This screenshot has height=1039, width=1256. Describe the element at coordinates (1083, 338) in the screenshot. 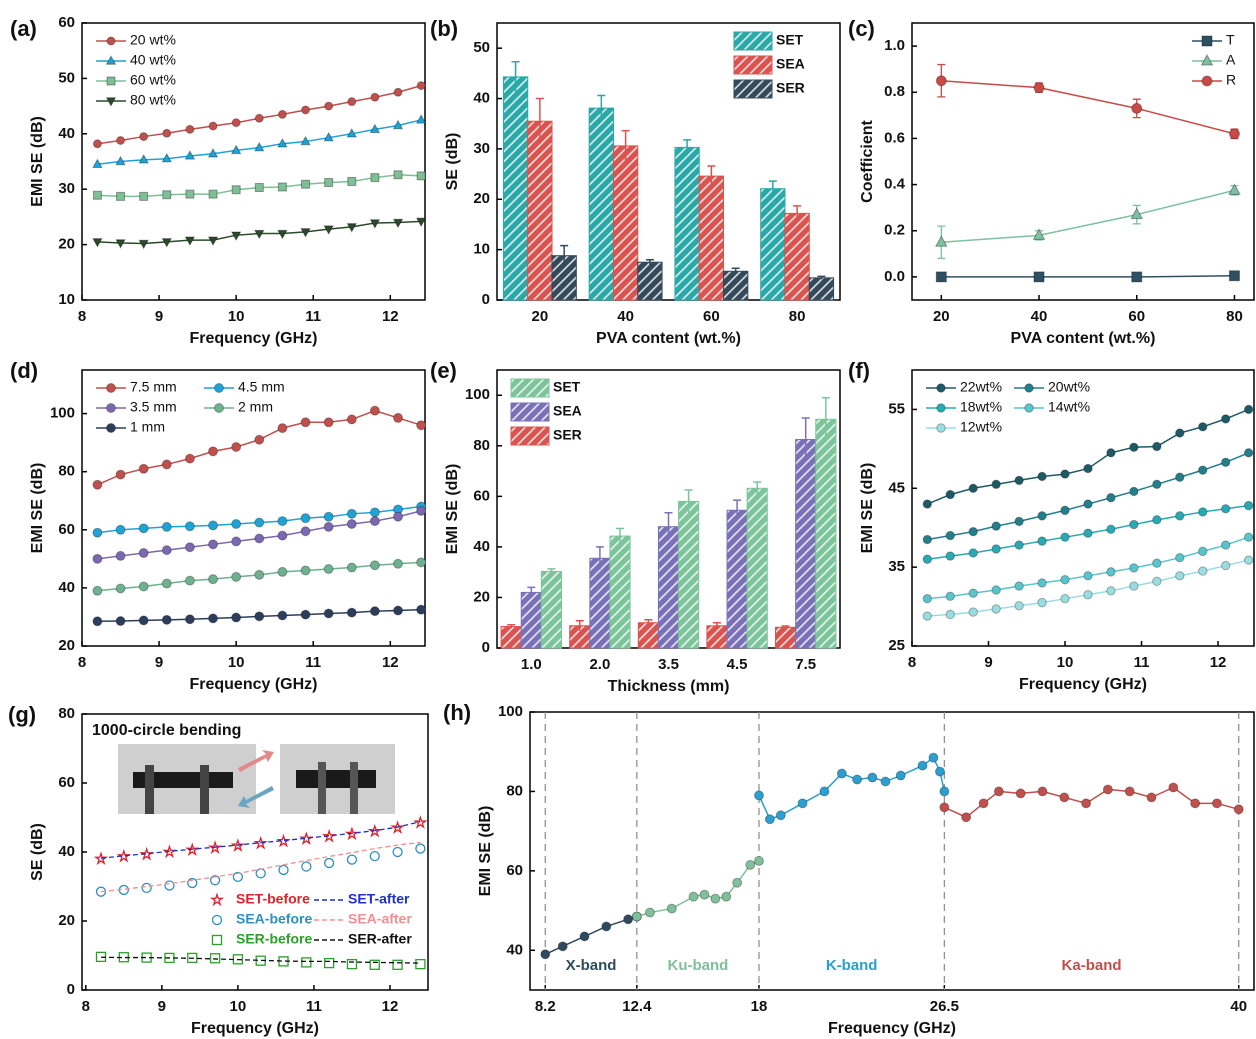

I see `x-axis-title: PVA content (wt.%)` at that location.